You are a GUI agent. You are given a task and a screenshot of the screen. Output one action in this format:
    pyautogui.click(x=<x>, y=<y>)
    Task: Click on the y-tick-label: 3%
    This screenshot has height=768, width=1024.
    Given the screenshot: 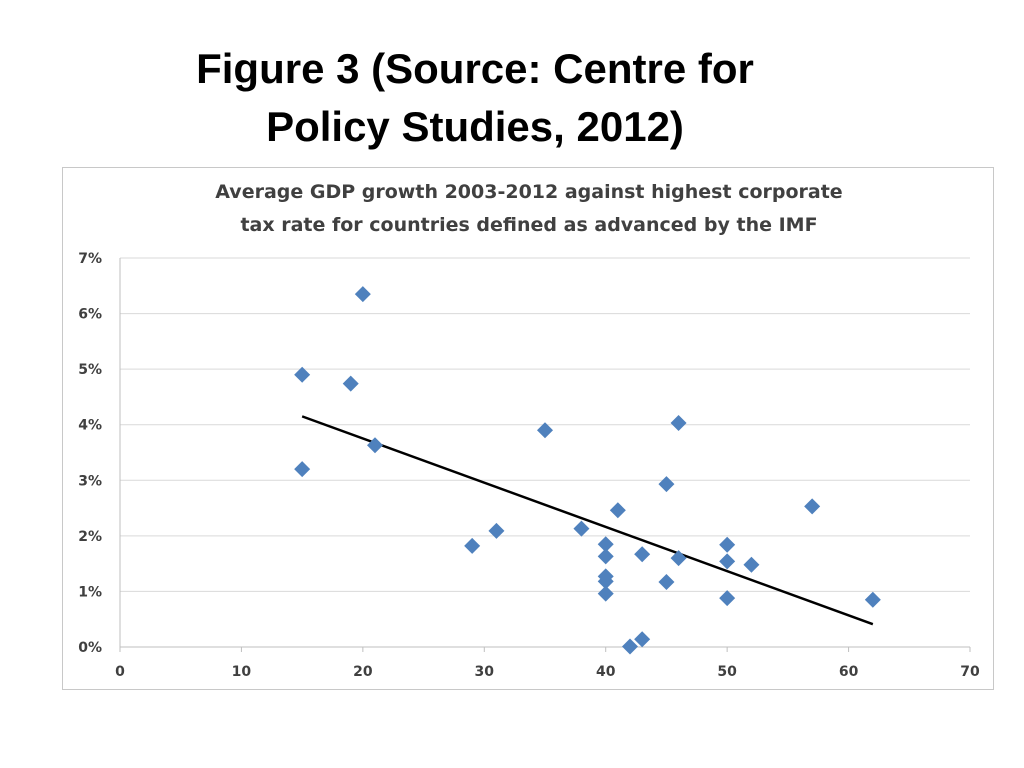 What is the action you would take?
    pyautogui.click(x=90, y=481)
    